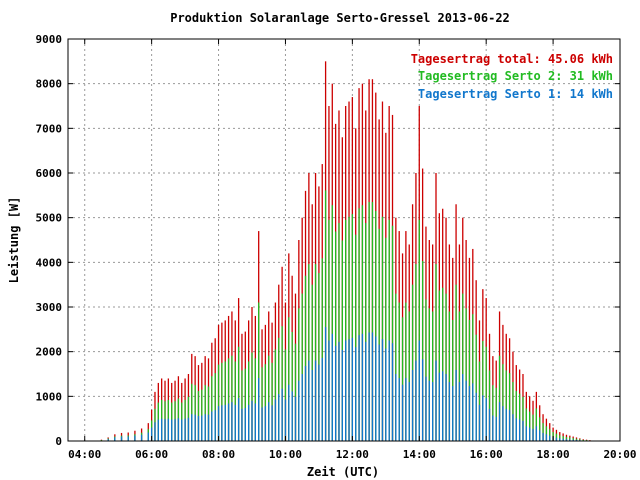 The height and width of the screenshot is (480, 640). What do you see at coordinates (58, 441) in the screenshot?
I see `y-tick-label: 0` at bounding box center [58, 441].